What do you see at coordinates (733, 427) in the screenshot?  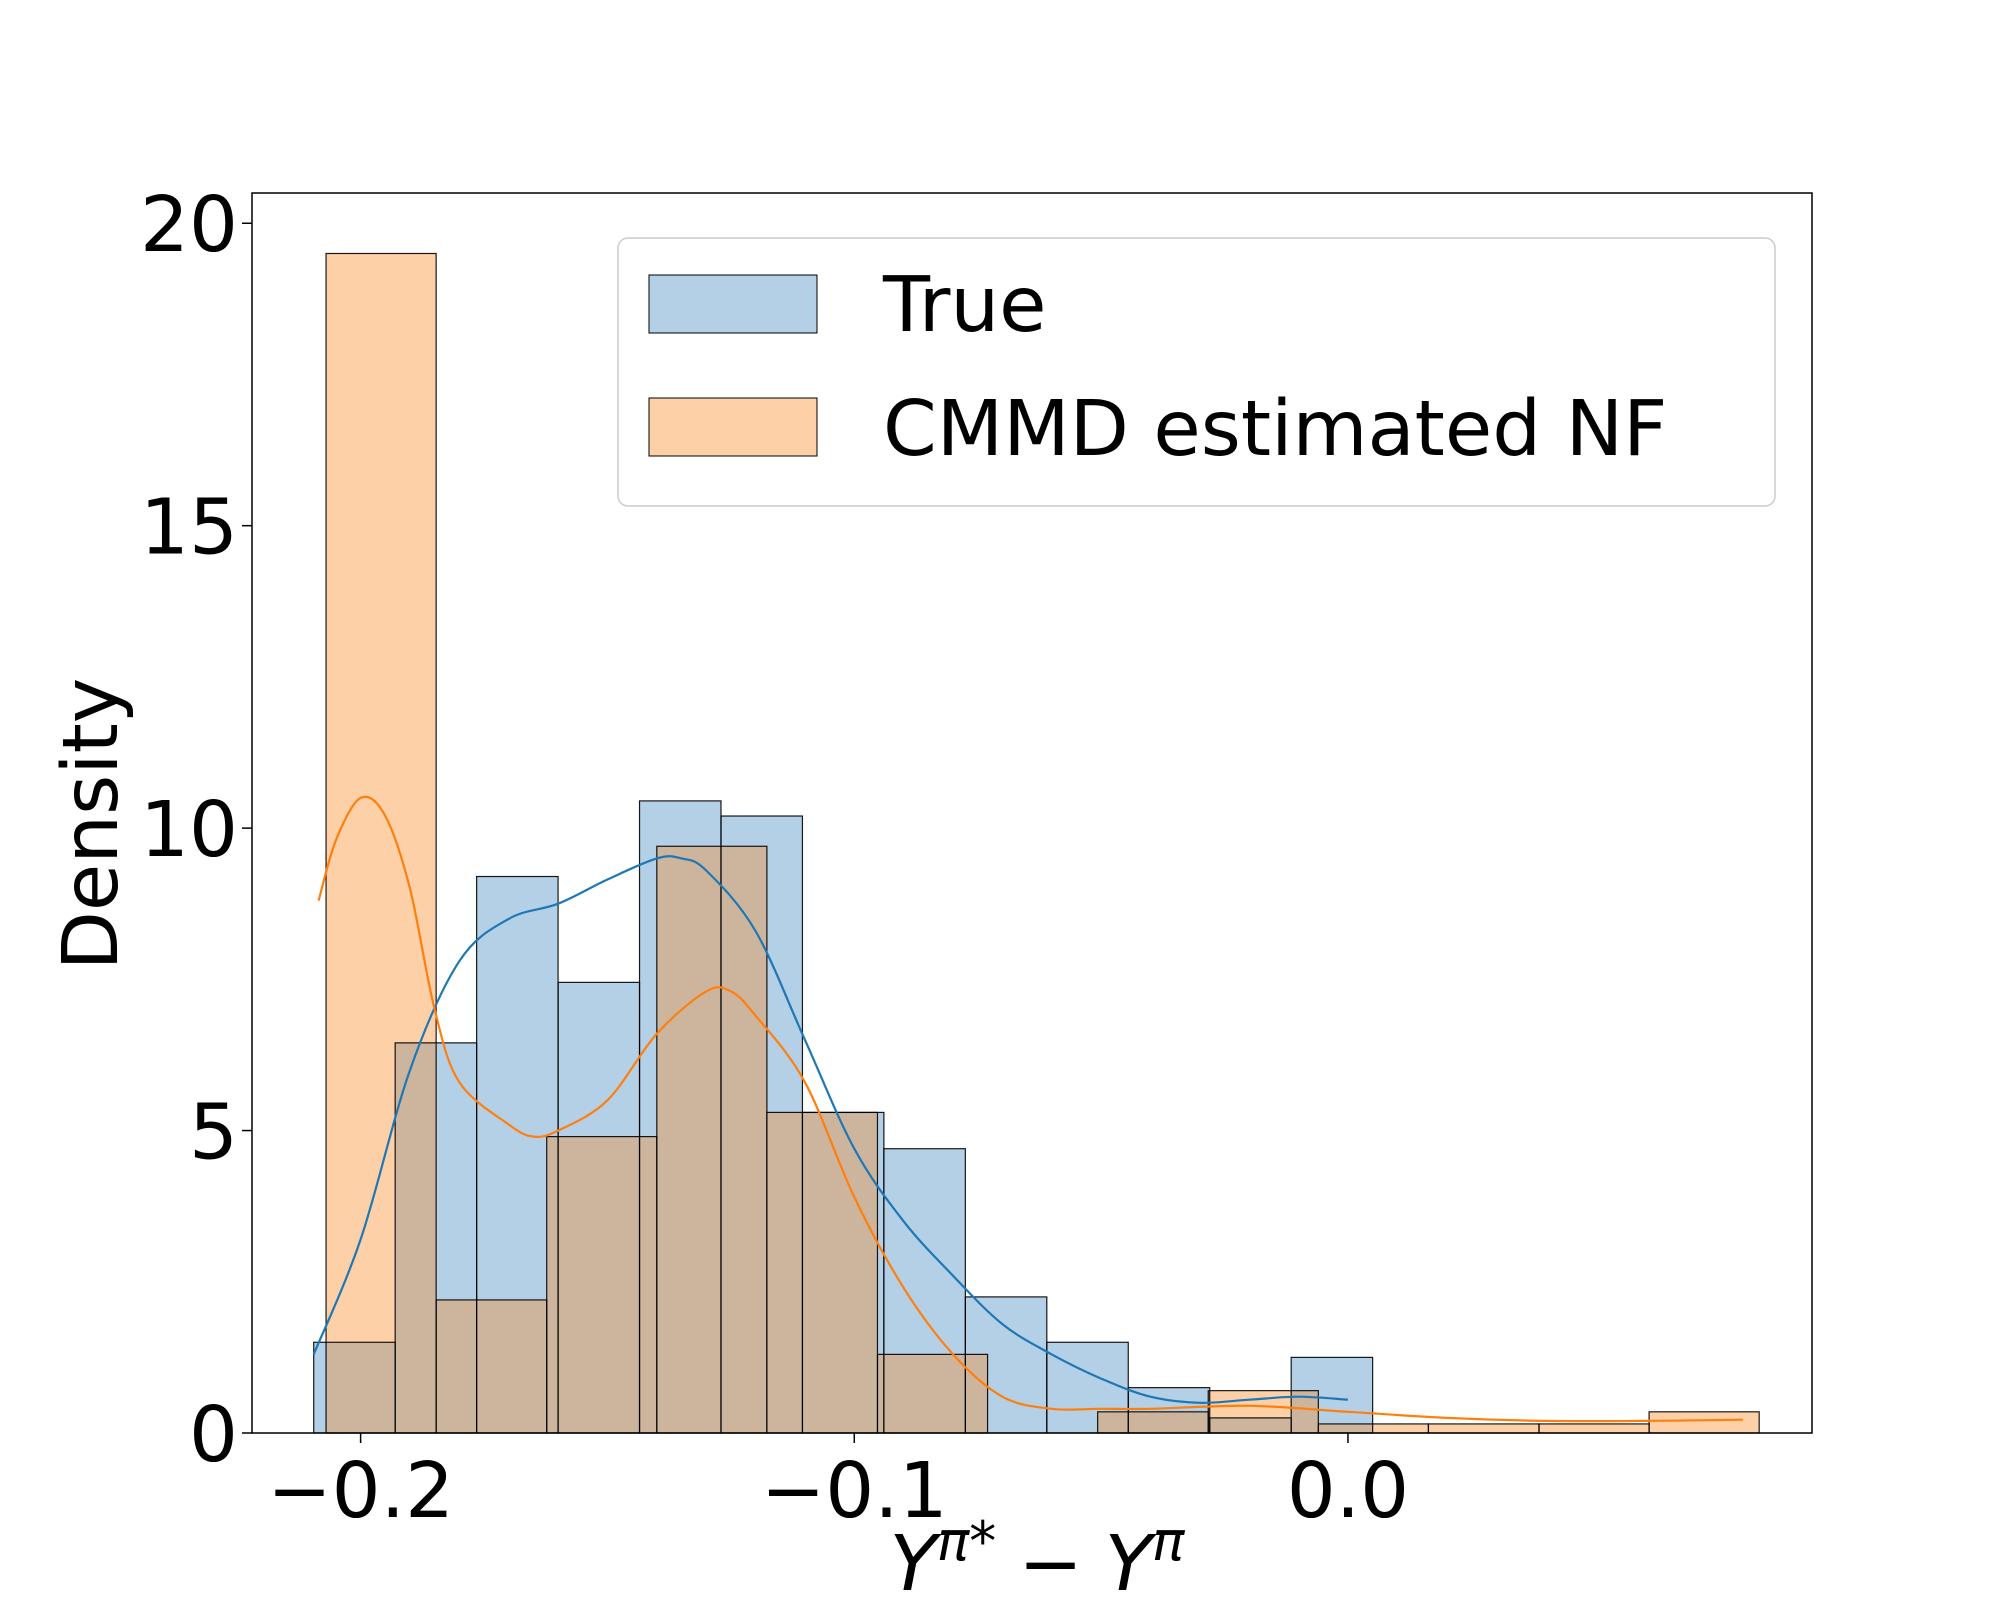 I see `legend-swatch-nf` at bounding box center [733, 427].